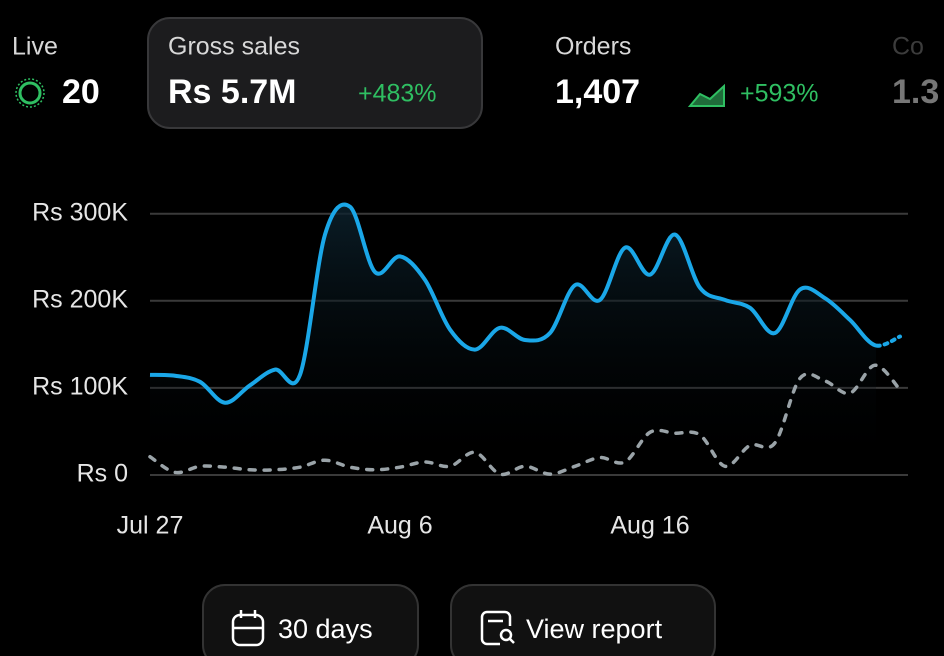  Describe the element at coordinates (232, 92) in the screenshot. I see `metric-value: Rs 5.7M` at that location.